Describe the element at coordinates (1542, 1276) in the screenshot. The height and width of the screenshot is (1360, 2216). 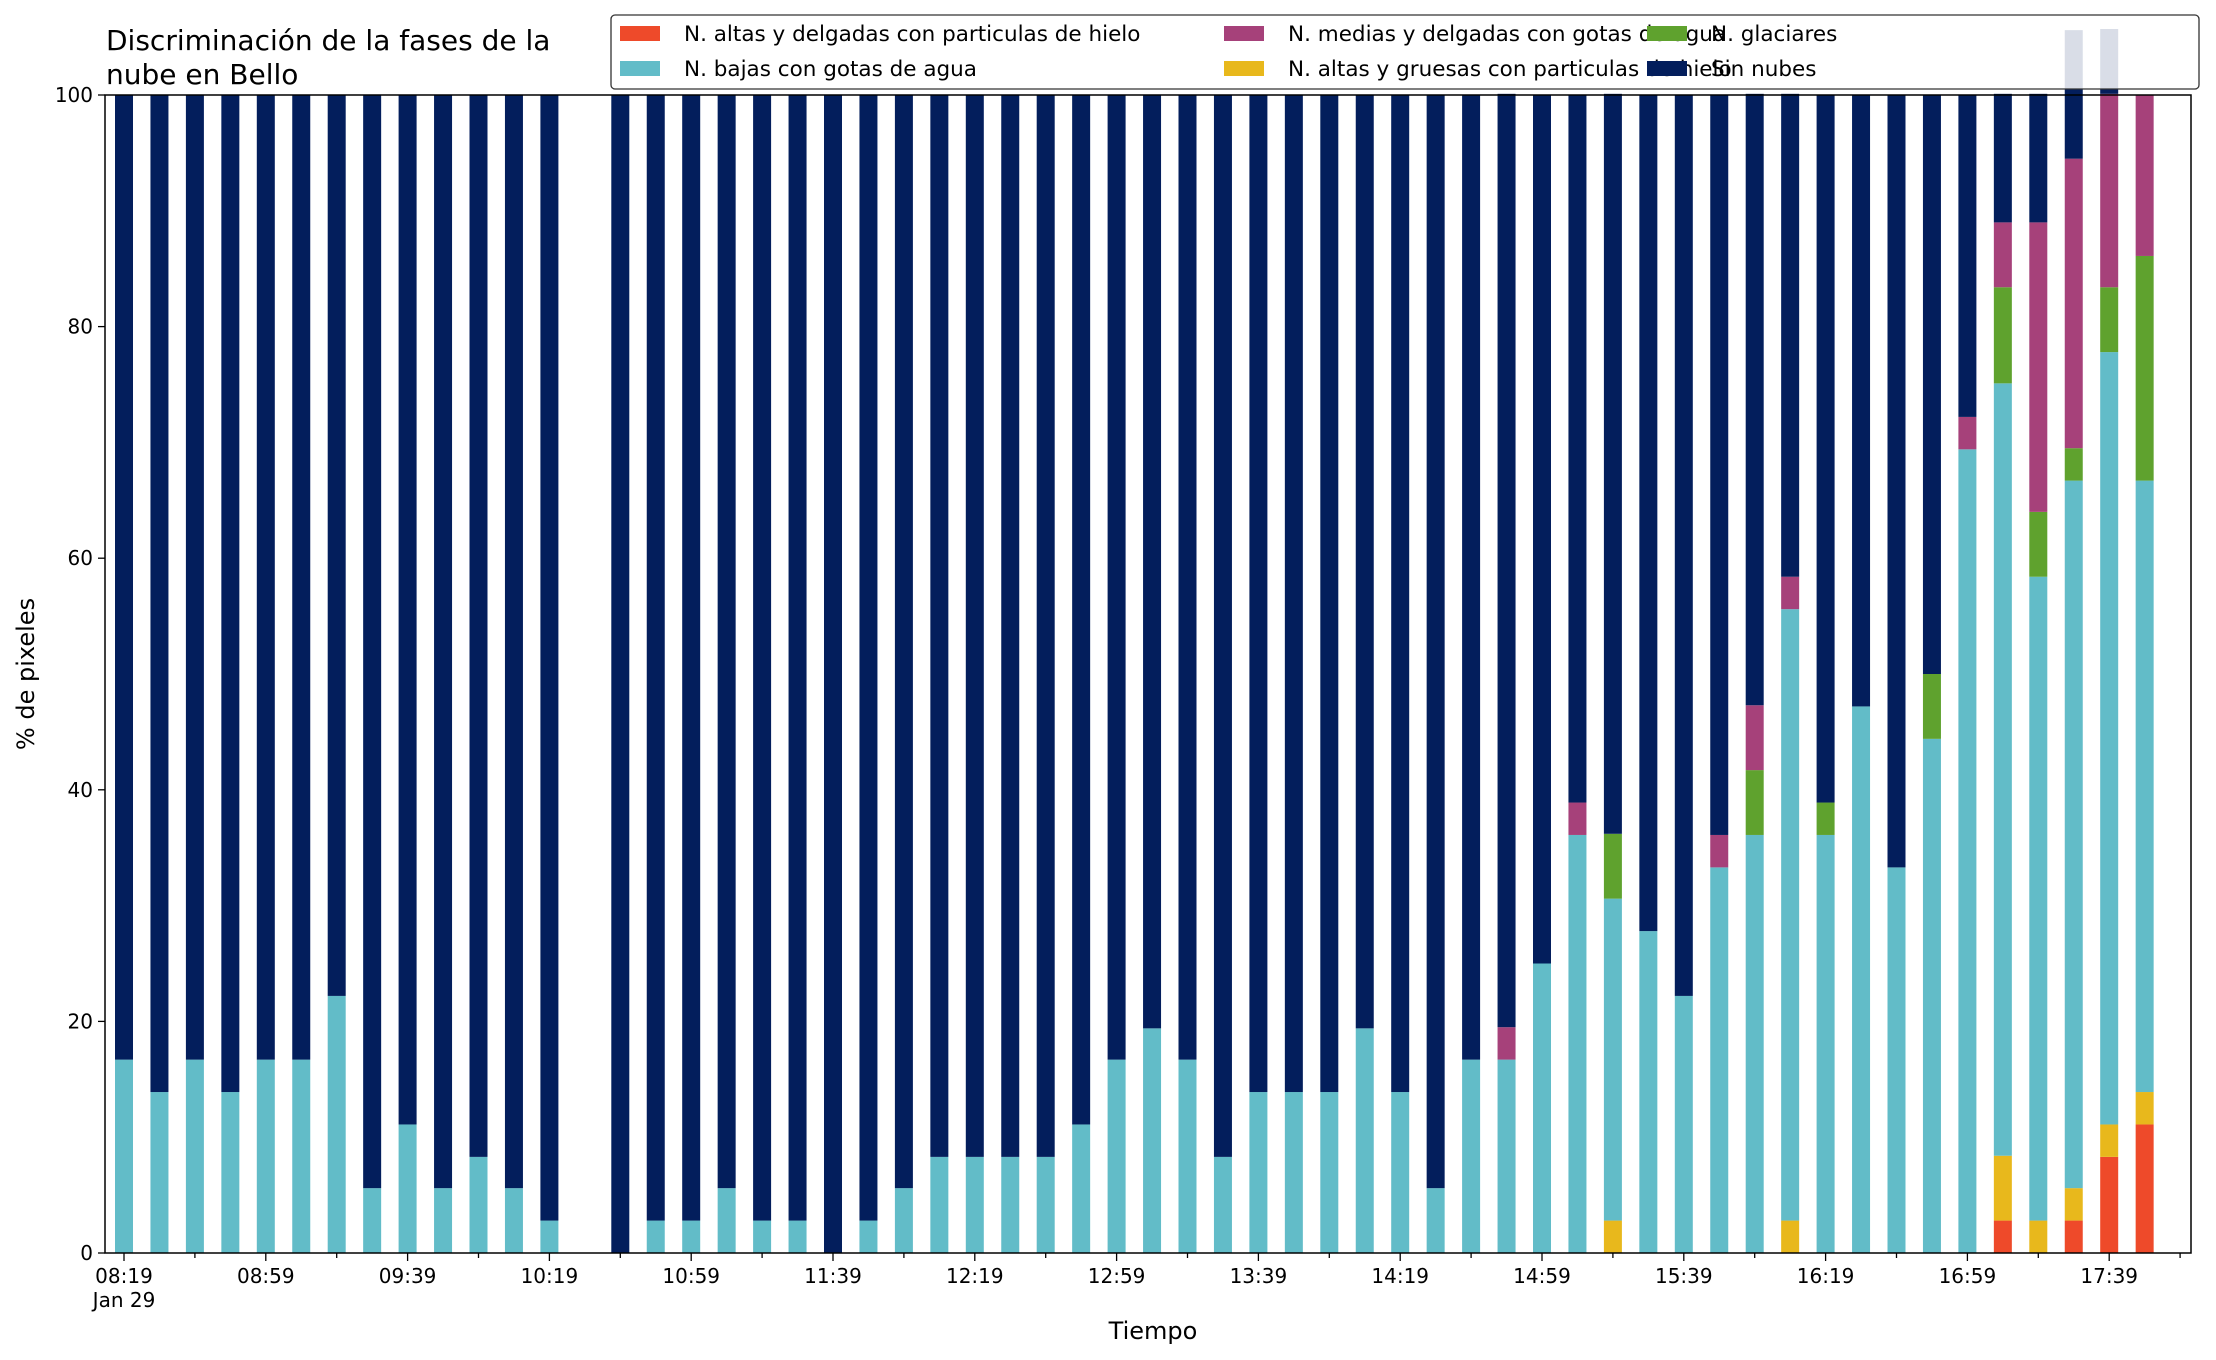
I see `x-tick-label: 14:59` at that location.